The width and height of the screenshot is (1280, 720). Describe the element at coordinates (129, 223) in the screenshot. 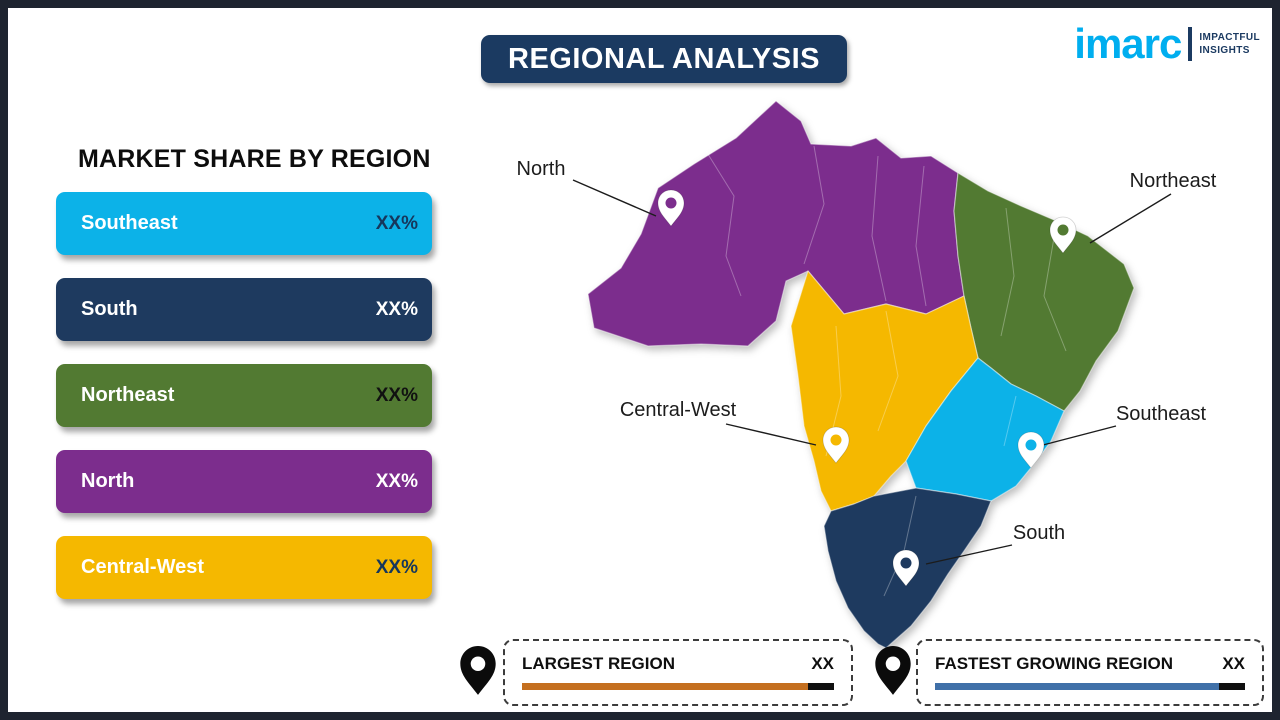

I see `share-bar-label: Southeast` at that location.